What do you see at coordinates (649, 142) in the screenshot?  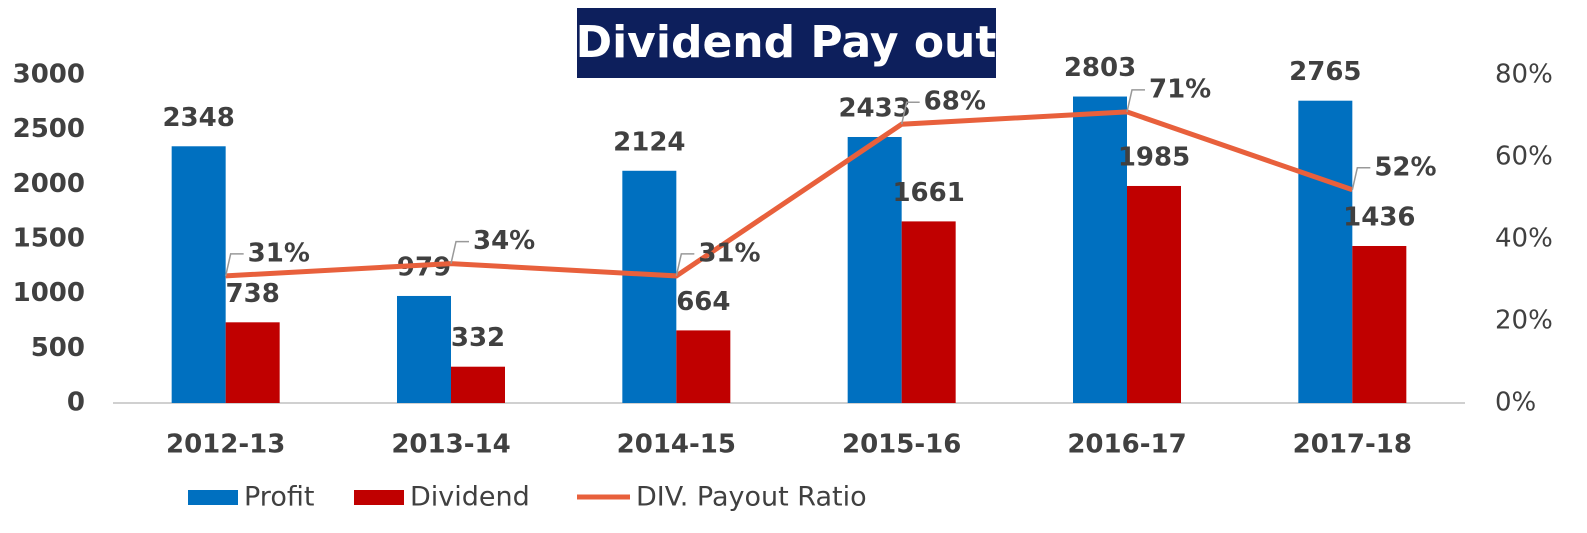 I see `data-label: 2124` at bounding box center [649, 142].